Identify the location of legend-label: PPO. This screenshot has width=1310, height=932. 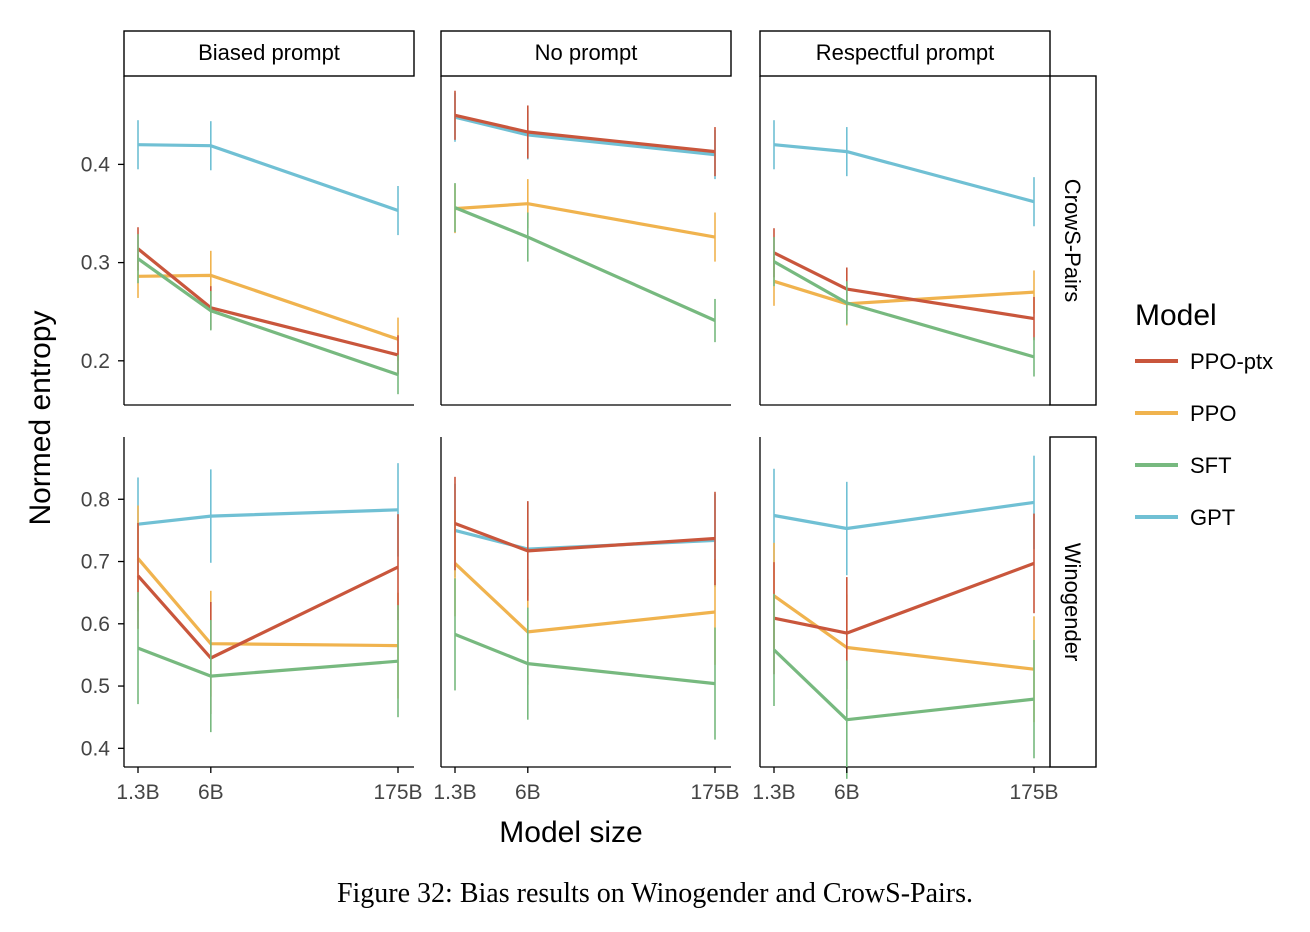
(1213, 413).